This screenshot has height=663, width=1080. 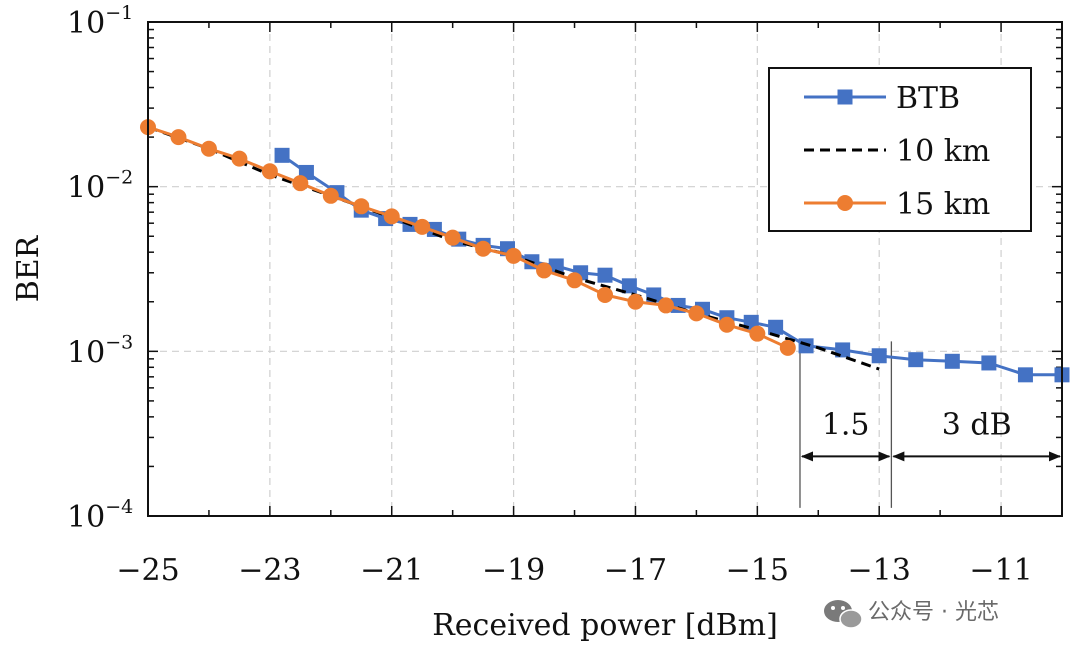 I want to click on y-tick-label: 10⁻³, so click(x=100, y=350).